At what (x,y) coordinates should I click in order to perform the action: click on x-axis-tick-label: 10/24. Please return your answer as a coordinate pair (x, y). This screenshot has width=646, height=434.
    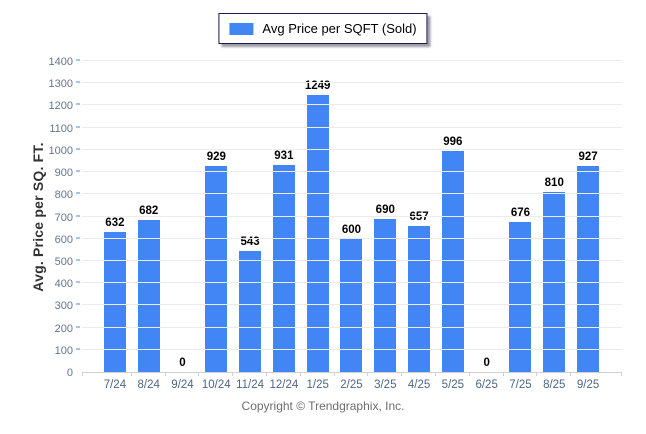
    Looking at the image, I should click on (216, 385).